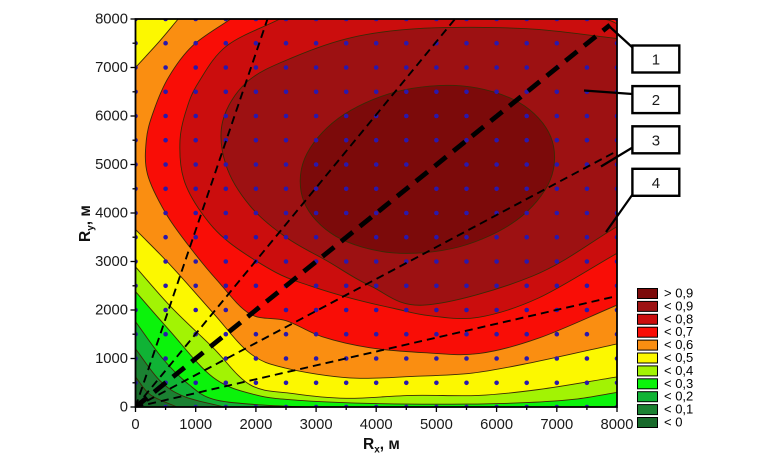 Image resolution: width=780 pixels, height=470 pixels. I want to click on svg-text: 2, so click(656, 100).